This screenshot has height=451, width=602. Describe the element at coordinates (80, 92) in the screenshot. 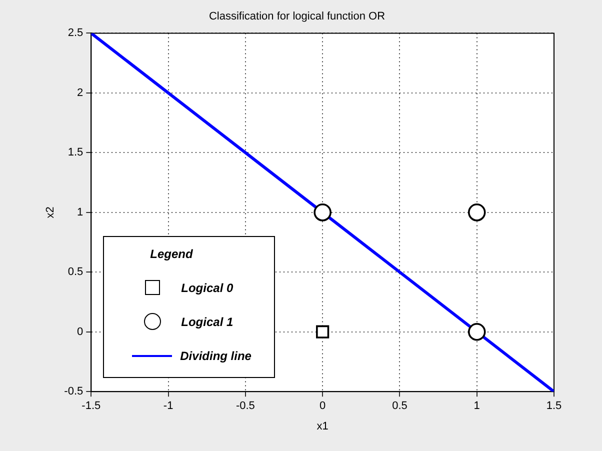

I see `y-tick-label: 2` at that location.